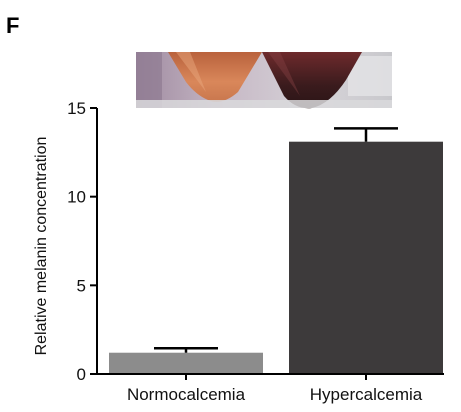 The height and width of the screenshot is (412, 461). What do you see at coordinates (76, 108) in the screenshot?
I see `y-tick-label: 15` at bounding box center [76, 108].